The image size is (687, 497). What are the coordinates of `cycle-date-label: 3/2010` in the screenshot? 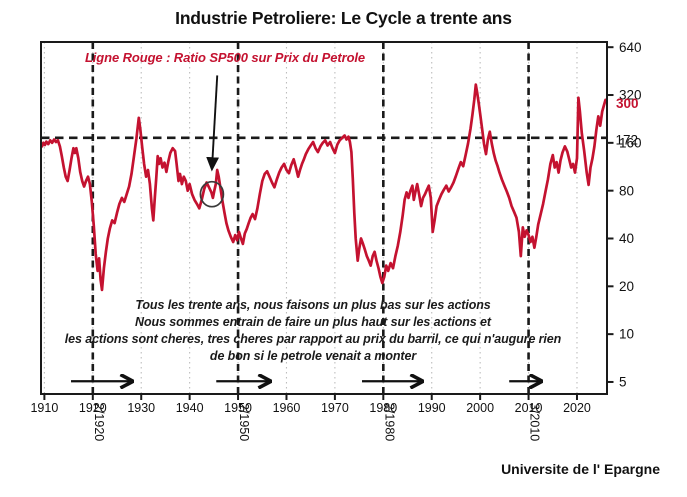 It's located at (535, 422).